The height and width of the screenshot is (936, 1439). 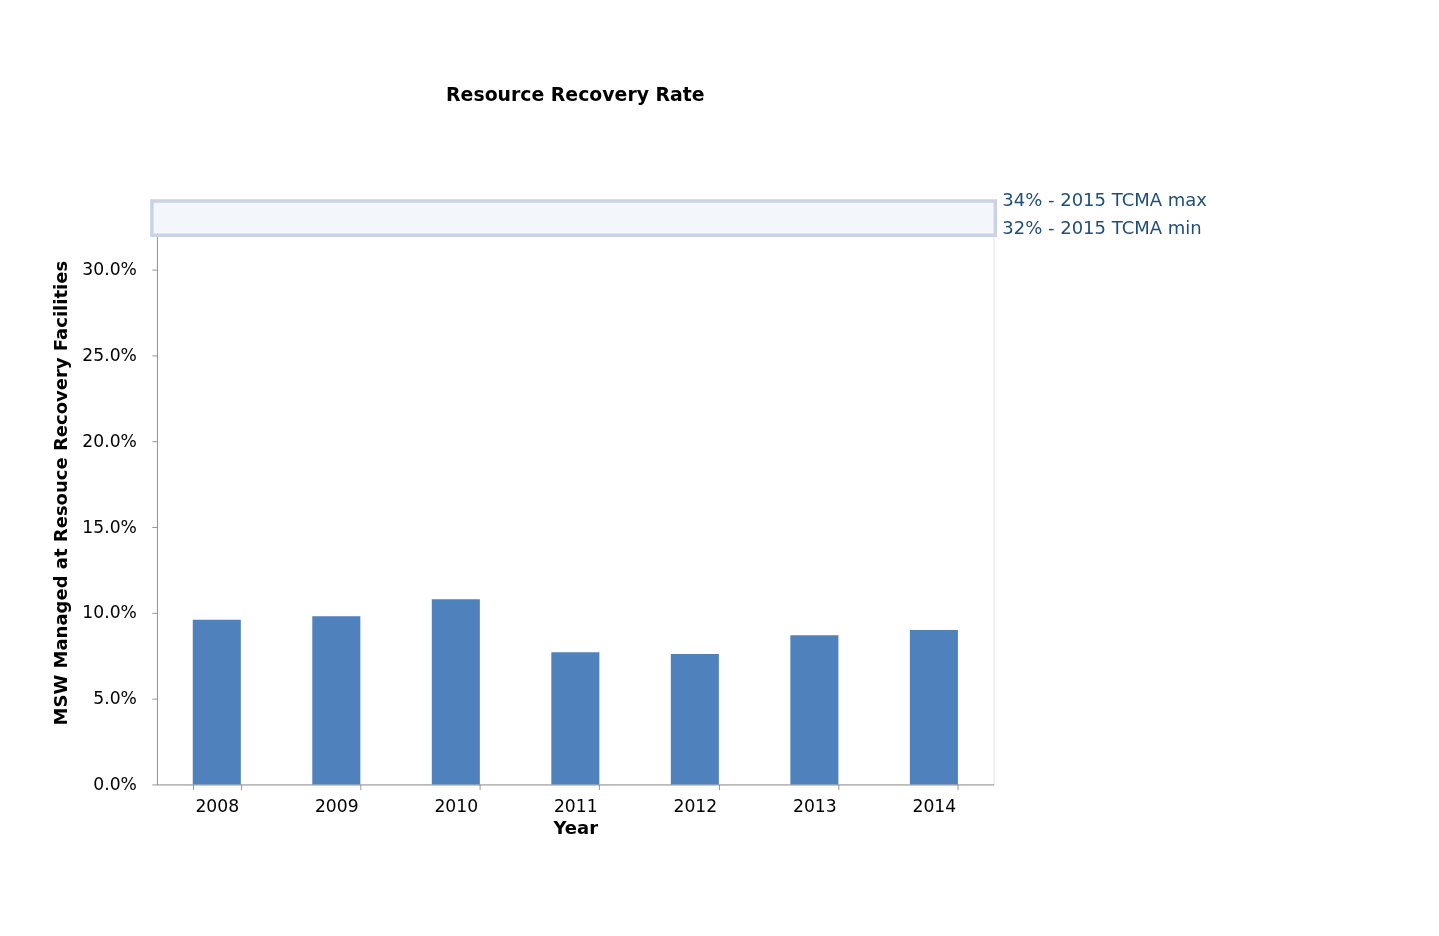 I want to click on x-tick-label: 2012, so click(x=695, y=806).